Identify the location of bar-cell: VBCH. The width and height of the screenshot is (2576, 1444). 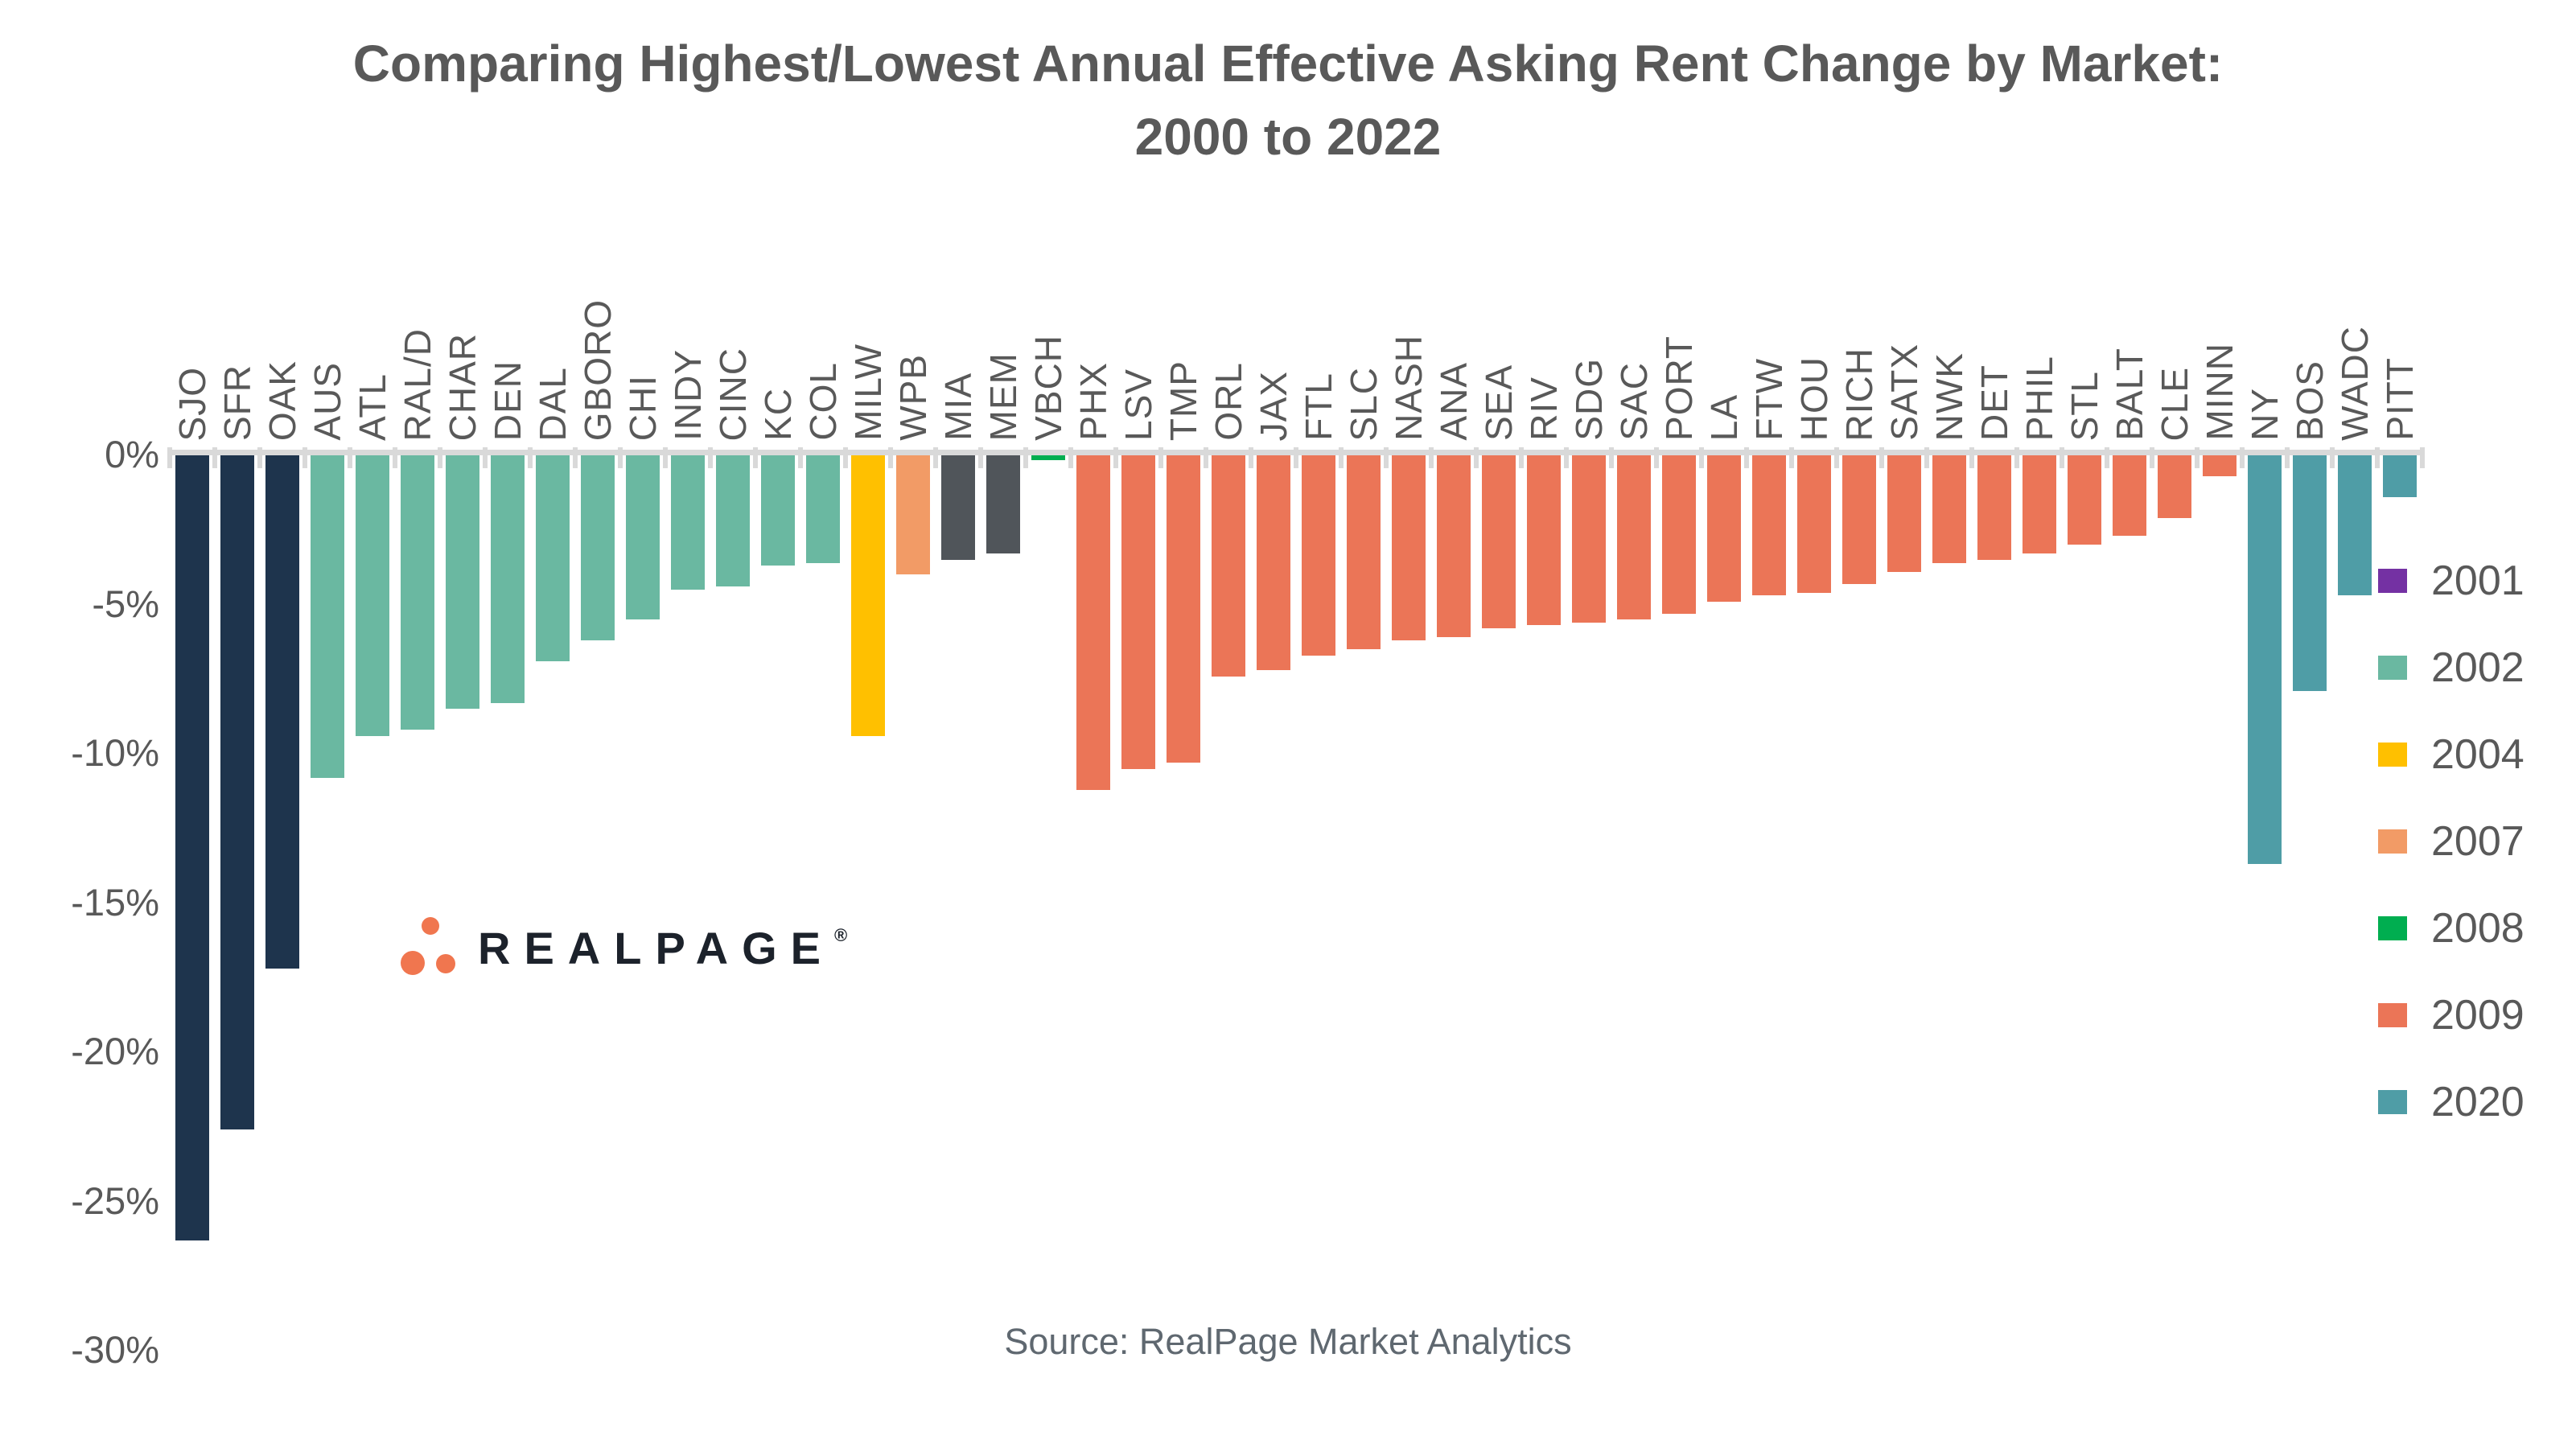
(1048, 397).